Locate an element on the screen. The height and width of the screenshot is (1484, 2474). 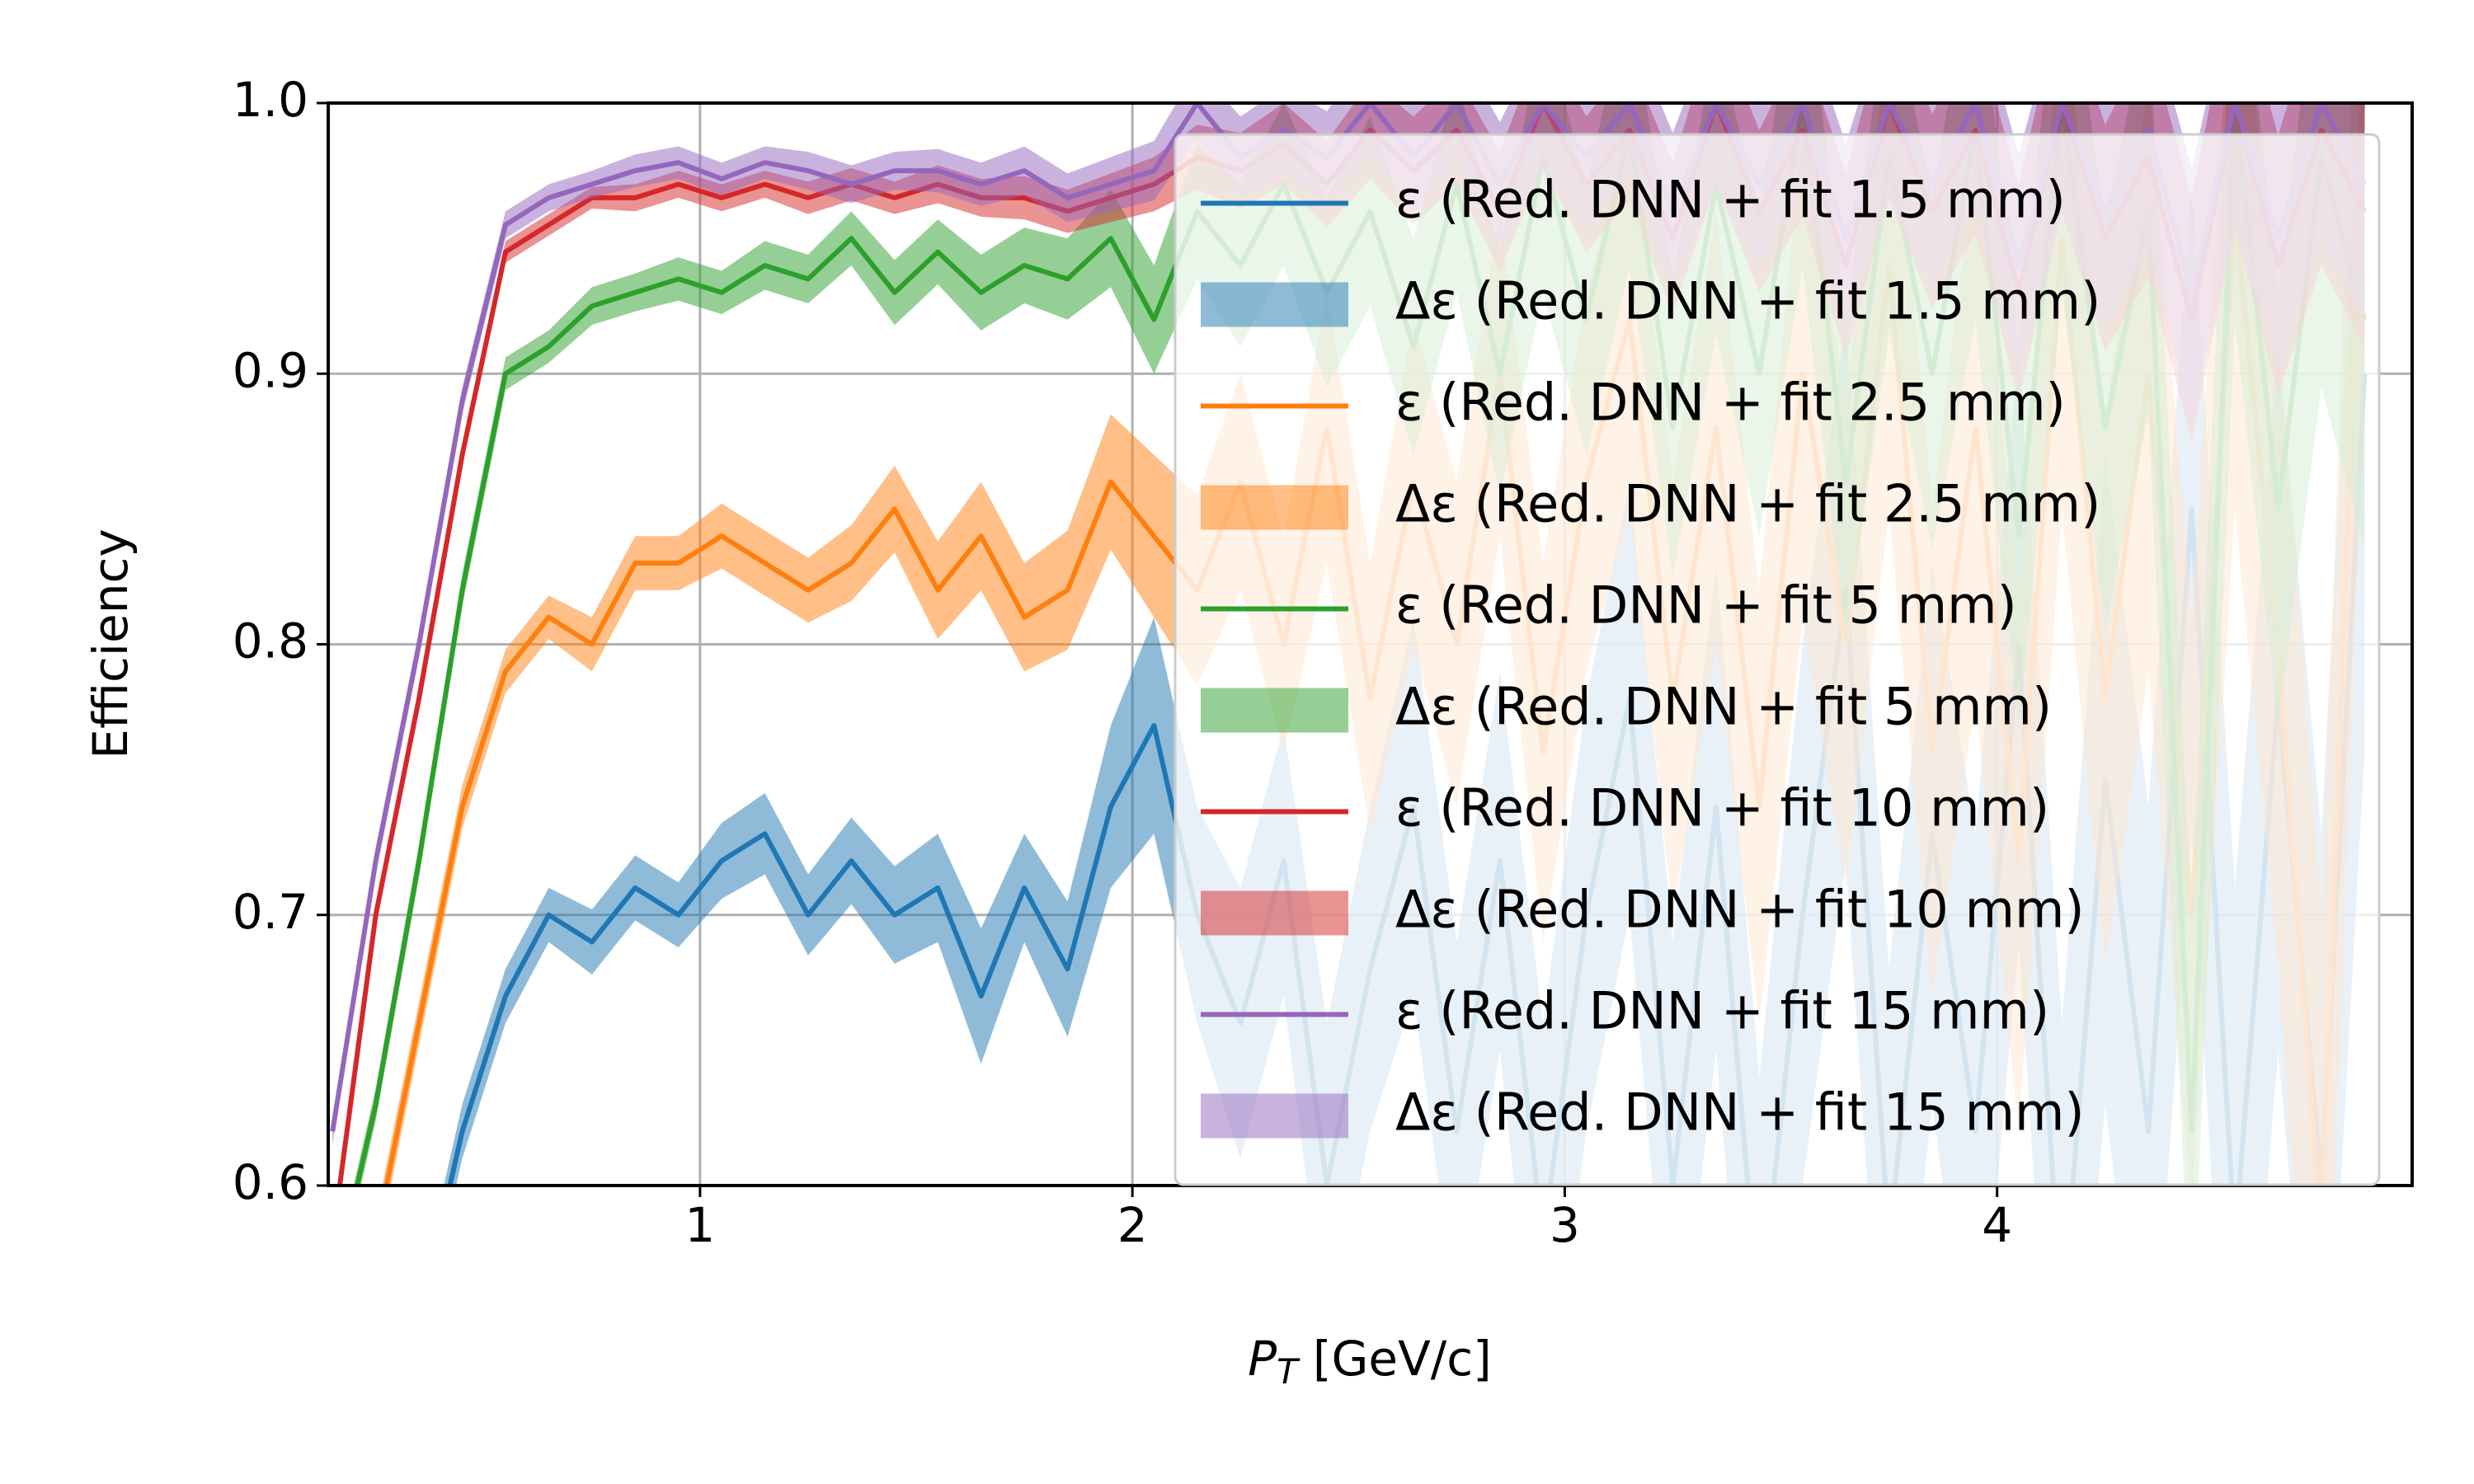
y-tick-label: 1.0 is located at coordinates (270, 100).